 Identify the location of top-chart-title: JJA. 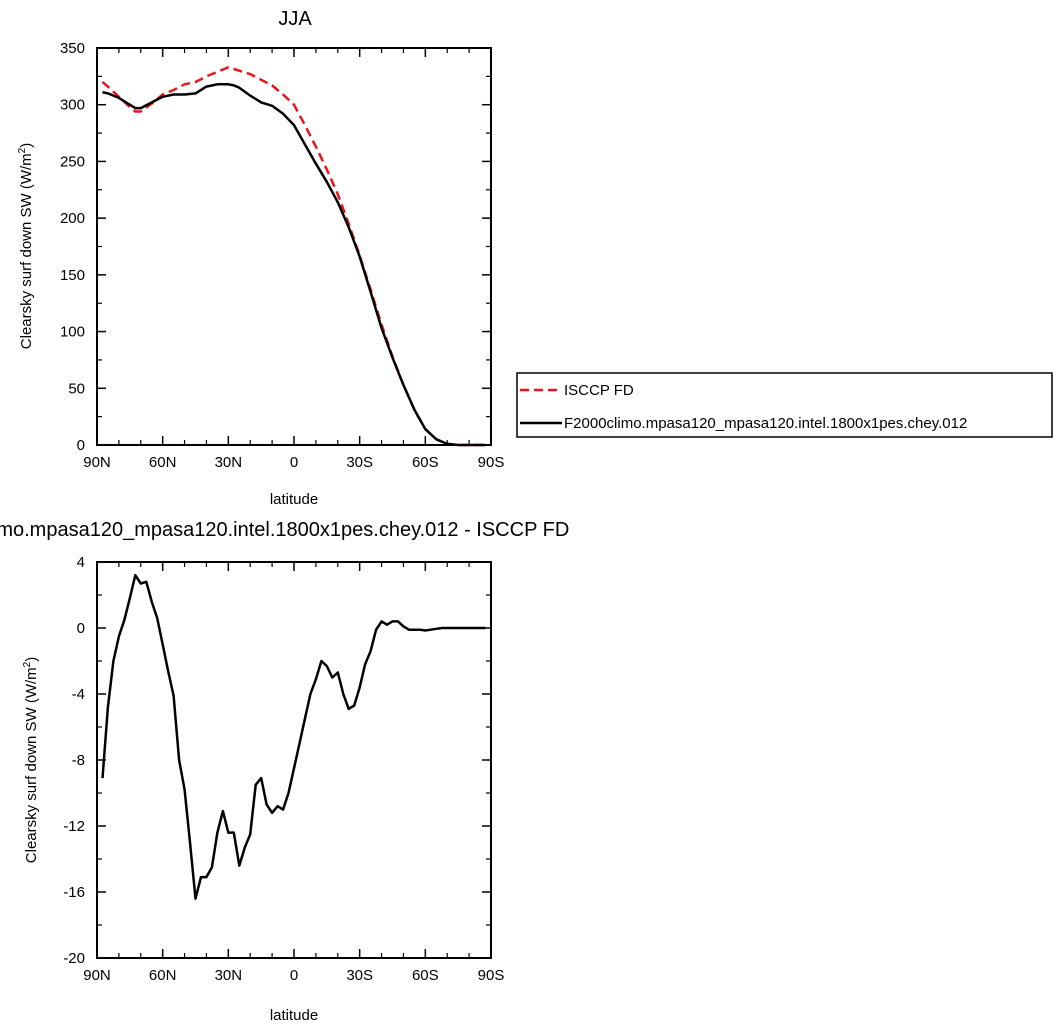
(295, 19).